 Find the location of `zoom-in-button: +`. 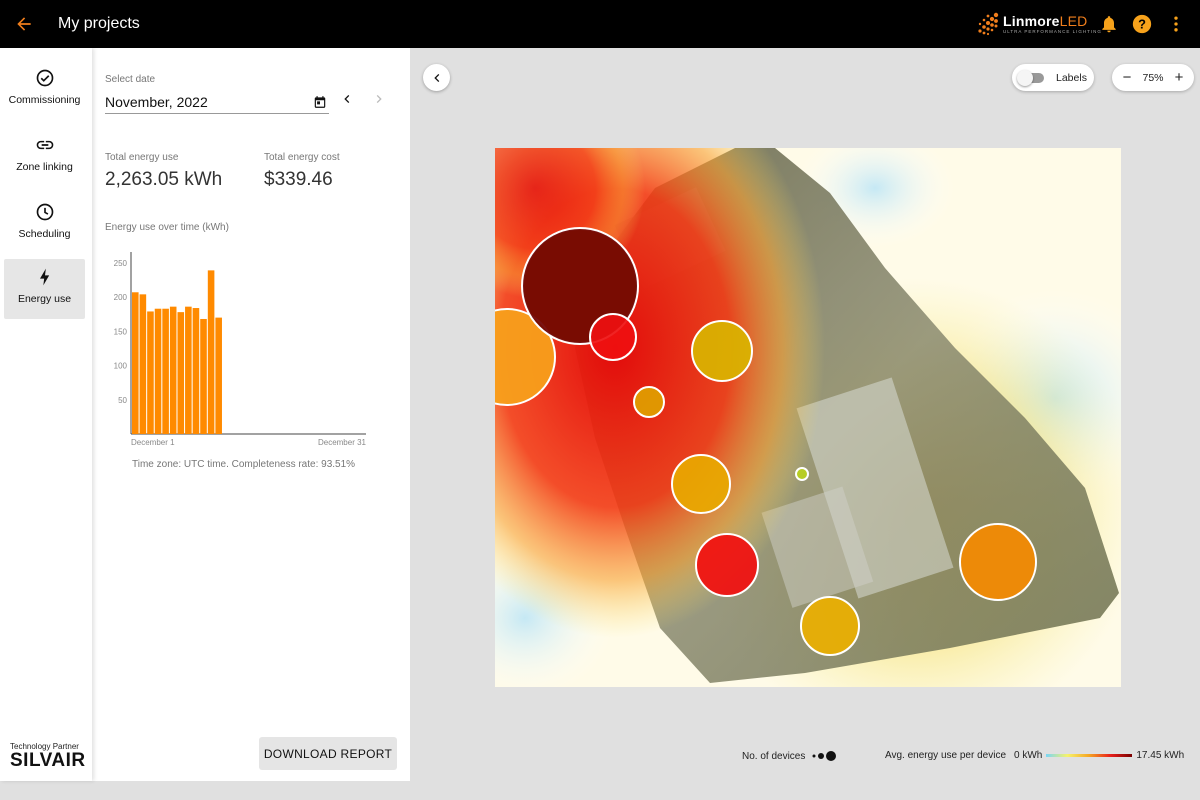

zoom-in-button: + is located at coordinates (1179, 77).